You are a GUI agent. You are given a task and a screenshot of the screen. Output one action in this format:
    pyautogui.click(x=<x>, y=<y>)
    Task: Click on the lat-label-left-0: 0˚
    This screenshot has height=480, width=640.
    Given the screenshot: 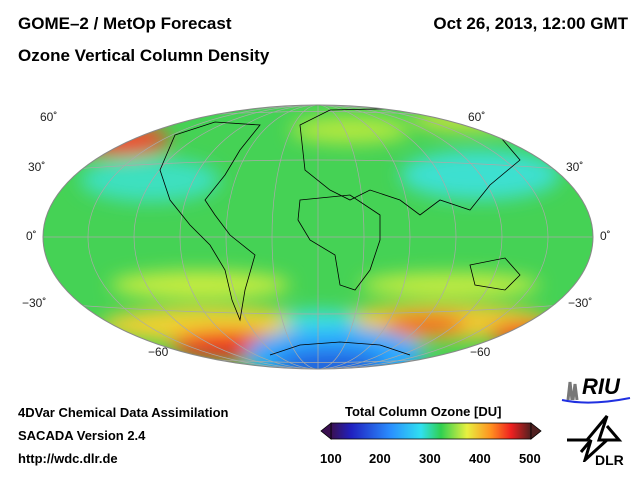 What is the action you would take?
    pyautogui.click(x=31, y=236)
    